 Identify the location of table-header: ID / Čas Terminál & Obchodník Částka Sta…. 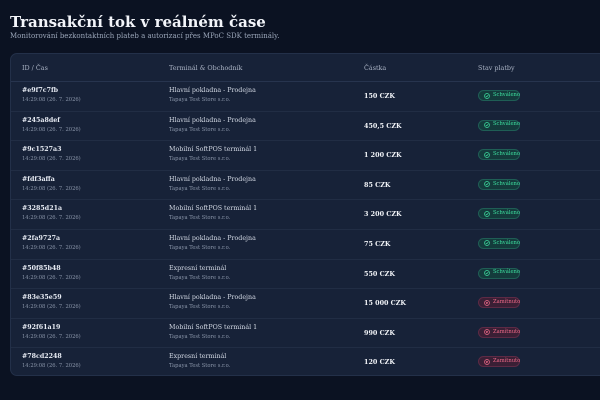
(305, 68).